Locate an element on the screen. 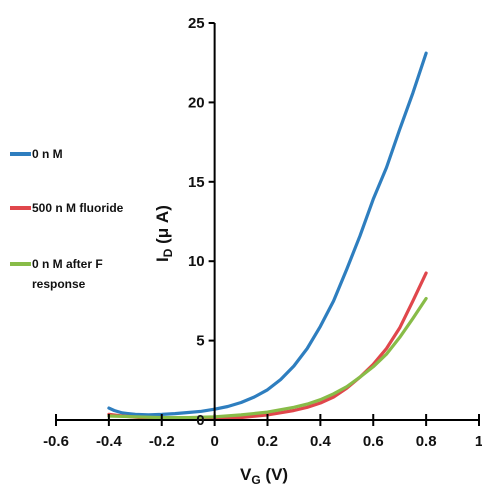 The height and width of the screenshot is (487, 482). legend-item-1: 0 n M is located at coordinates (36, 154).